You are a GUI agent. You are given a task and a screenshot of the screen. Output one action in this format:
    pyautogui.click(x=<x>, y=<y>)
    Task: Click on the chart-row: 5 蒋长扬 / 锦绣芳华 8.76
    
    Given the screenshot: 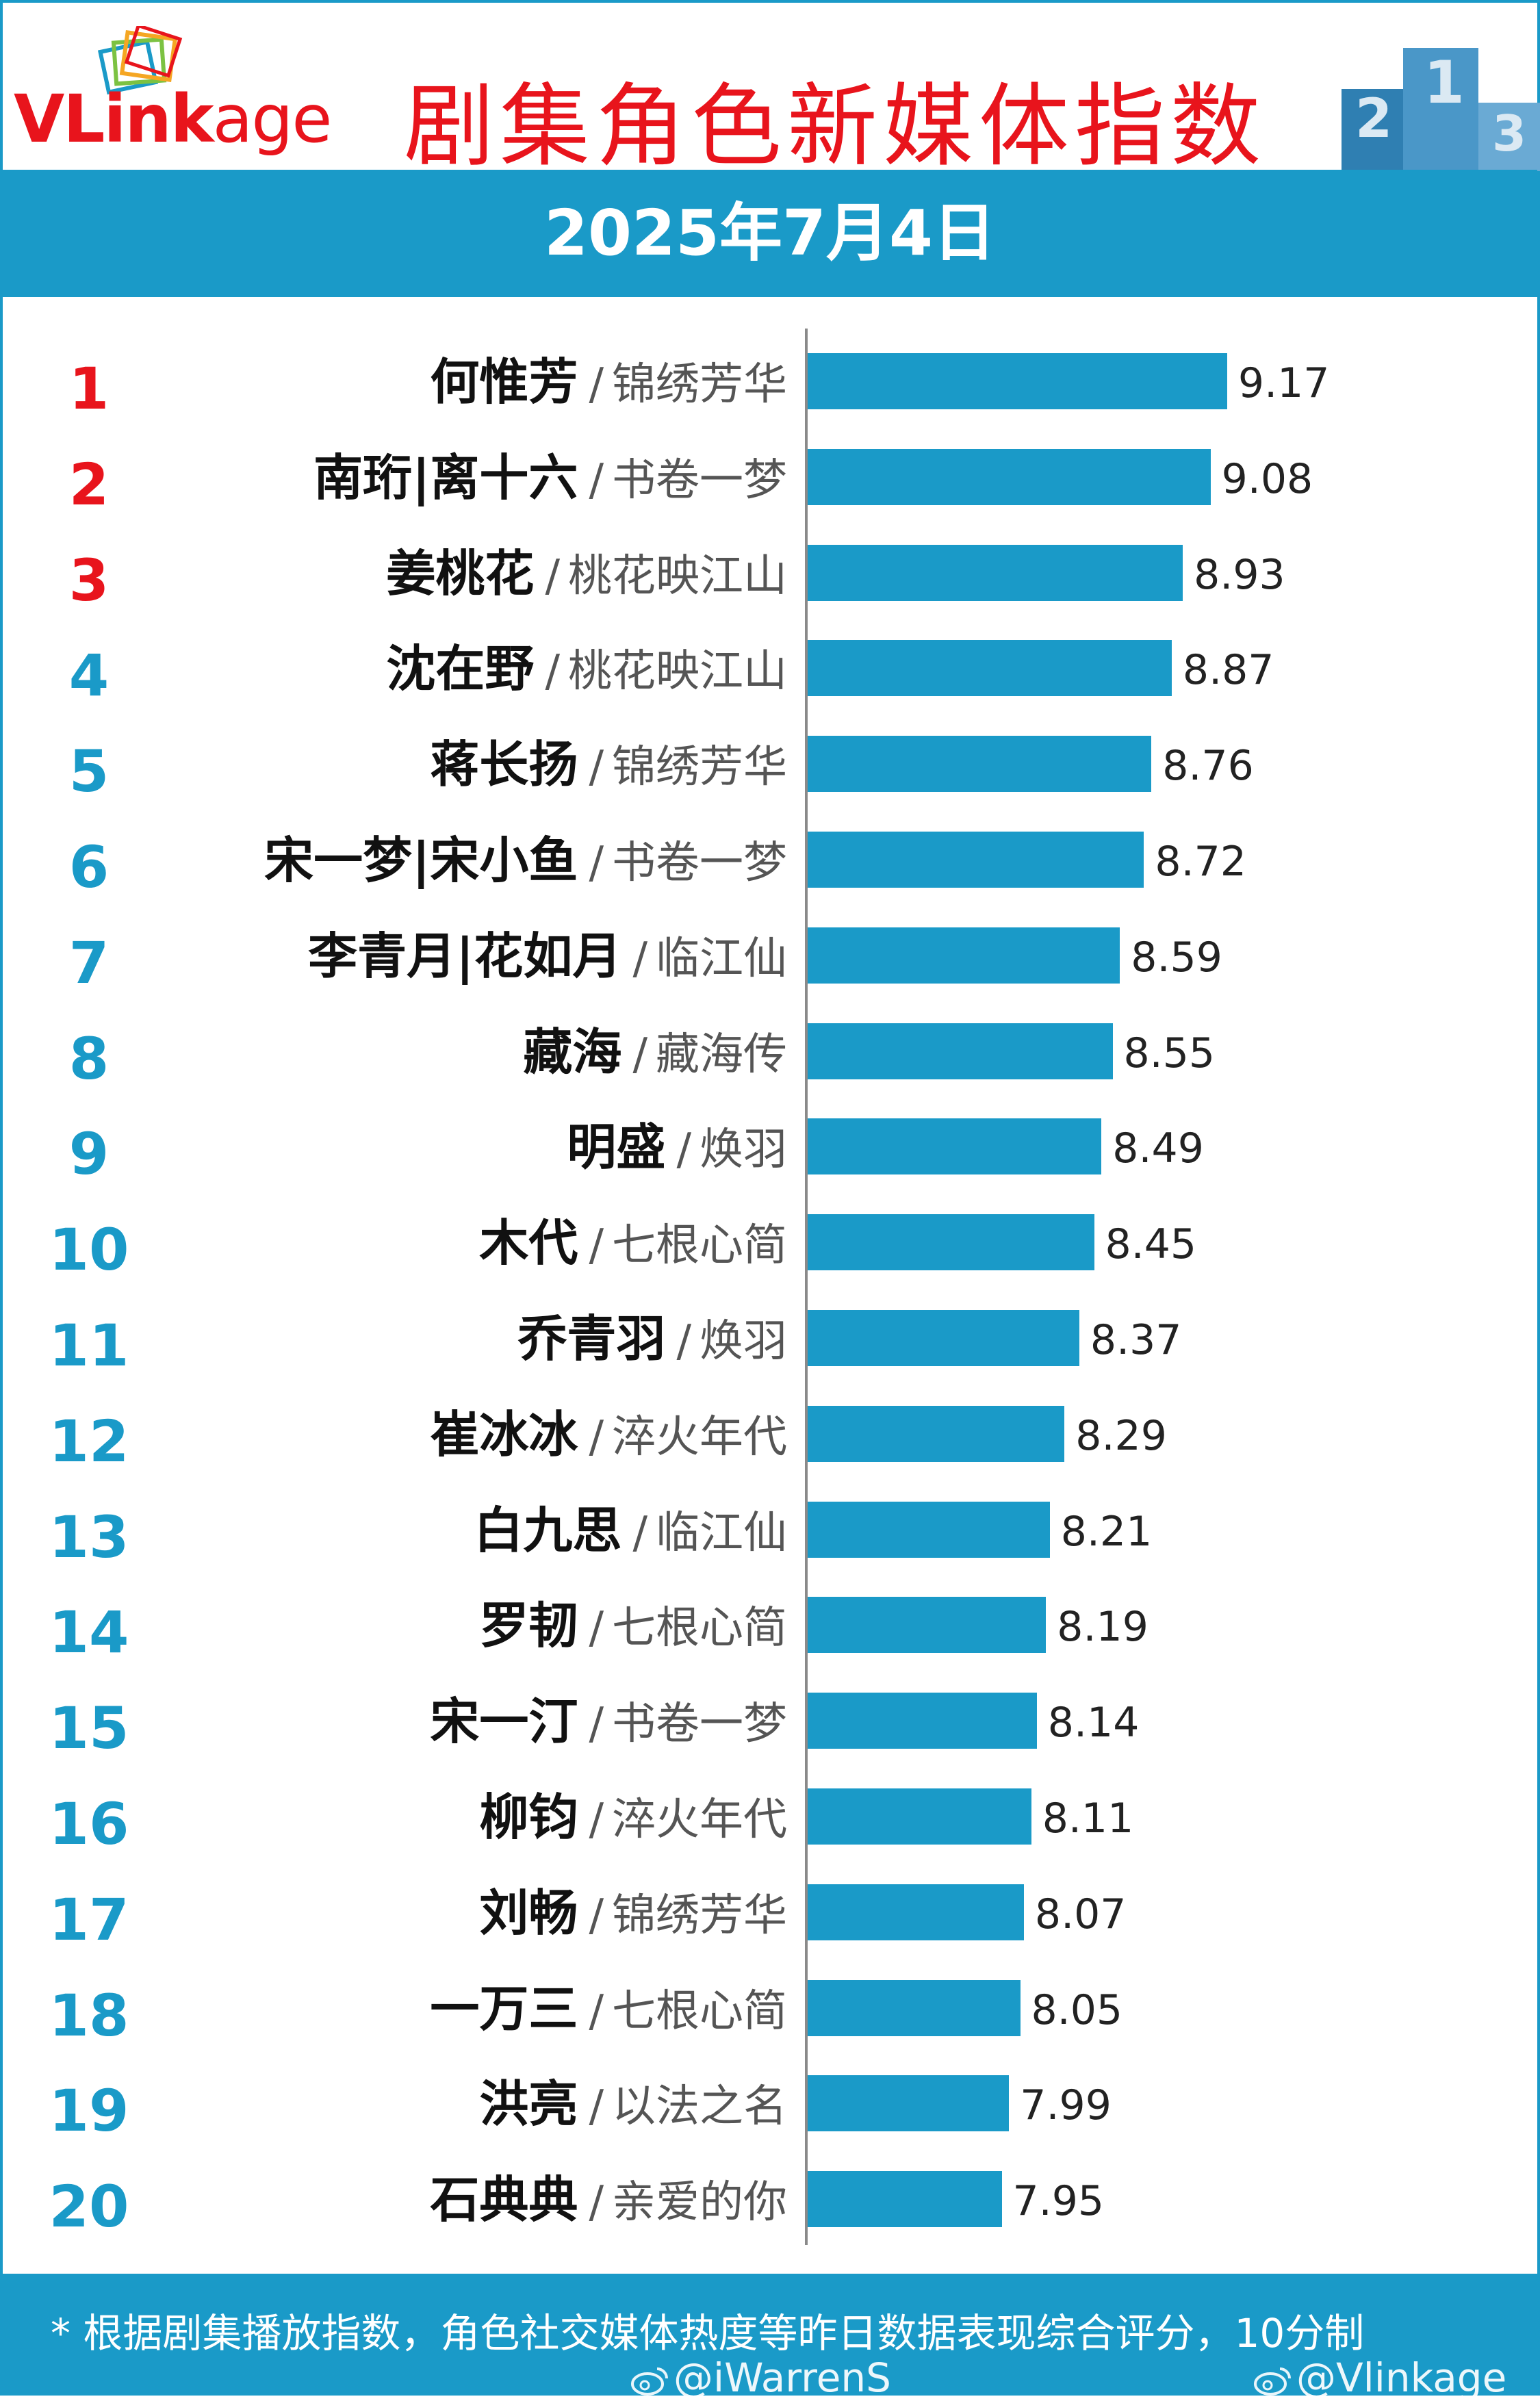 What is the action you would take?
    pyautogui.click(x=770, y=764)
    